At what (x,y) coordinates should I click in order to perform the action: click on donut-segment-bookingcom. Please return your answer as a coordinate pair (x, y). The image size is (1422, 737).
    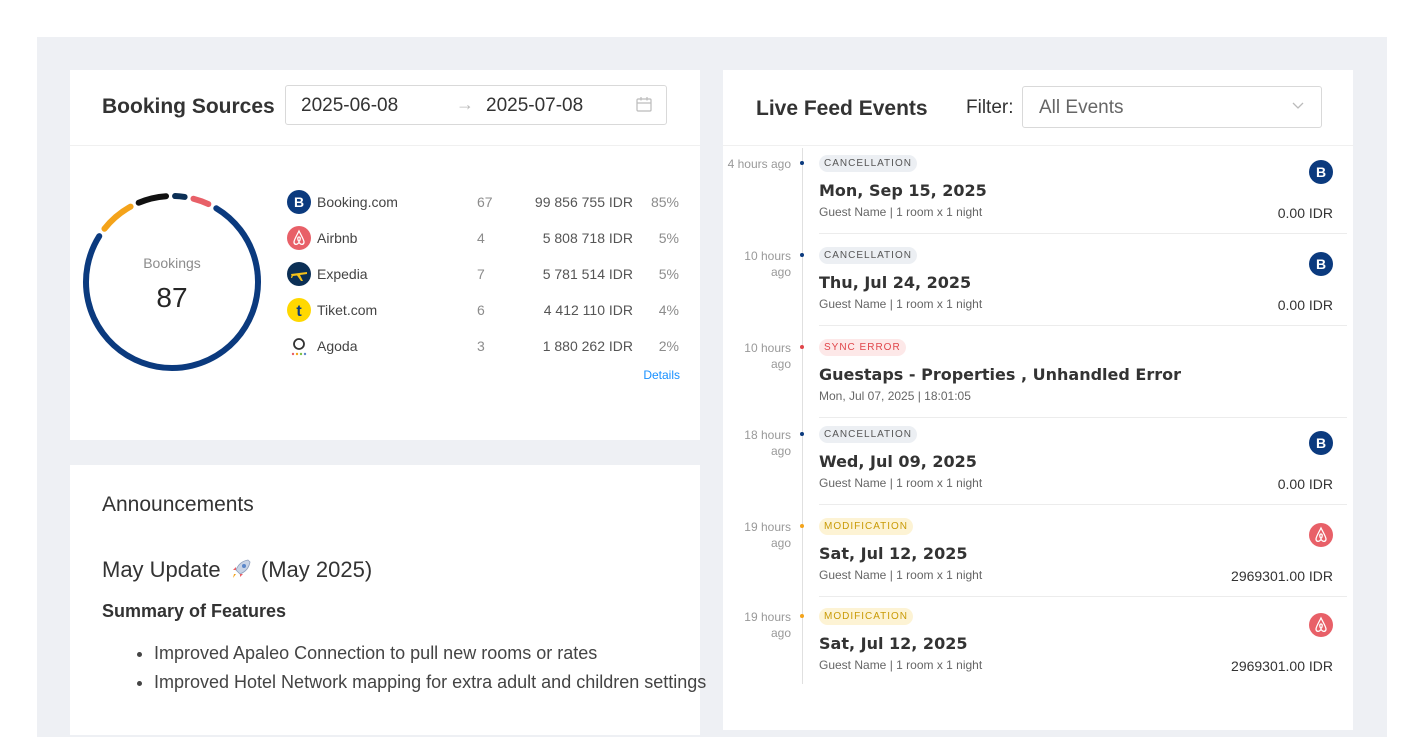
    Looking at the image, I should click on (172, 288).